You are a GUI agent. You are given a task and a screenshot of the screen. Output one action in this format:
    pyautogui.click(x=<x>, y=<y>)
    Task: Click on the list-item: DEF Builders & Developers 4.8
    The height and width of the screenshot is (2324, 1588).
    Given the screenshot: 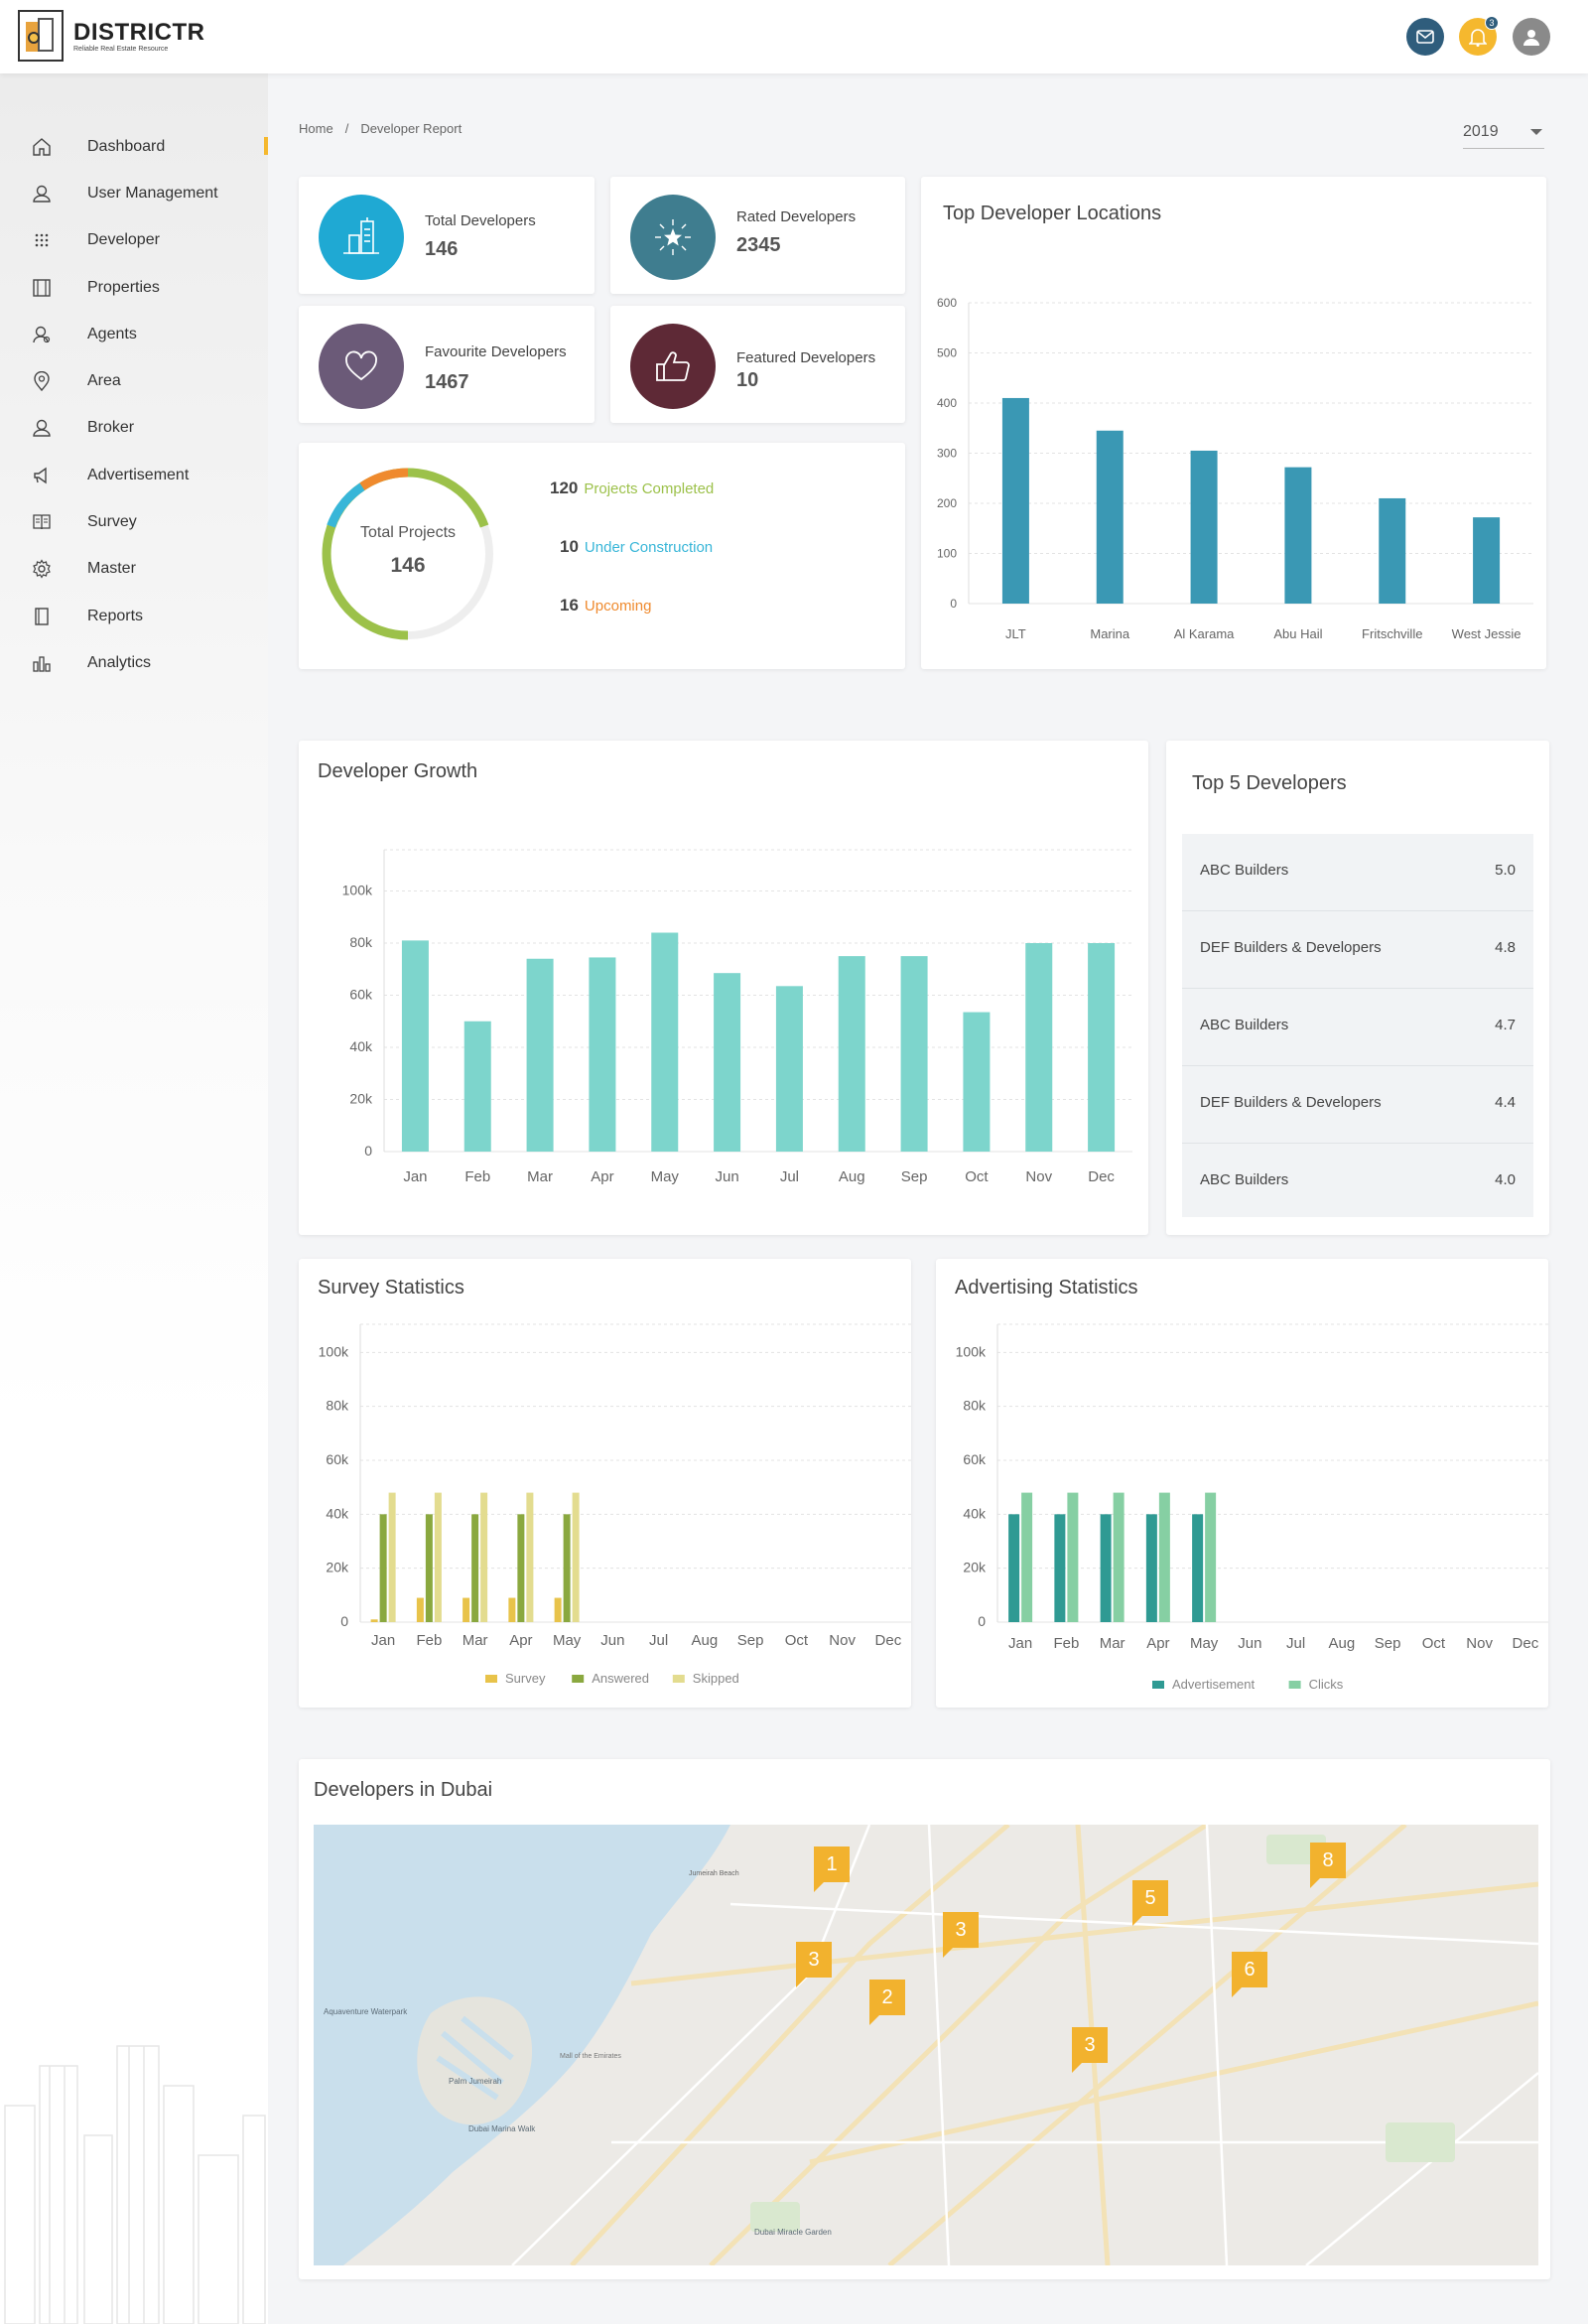 What is the action you would take?
    pyautogui.click(x=1357, y=950)
    